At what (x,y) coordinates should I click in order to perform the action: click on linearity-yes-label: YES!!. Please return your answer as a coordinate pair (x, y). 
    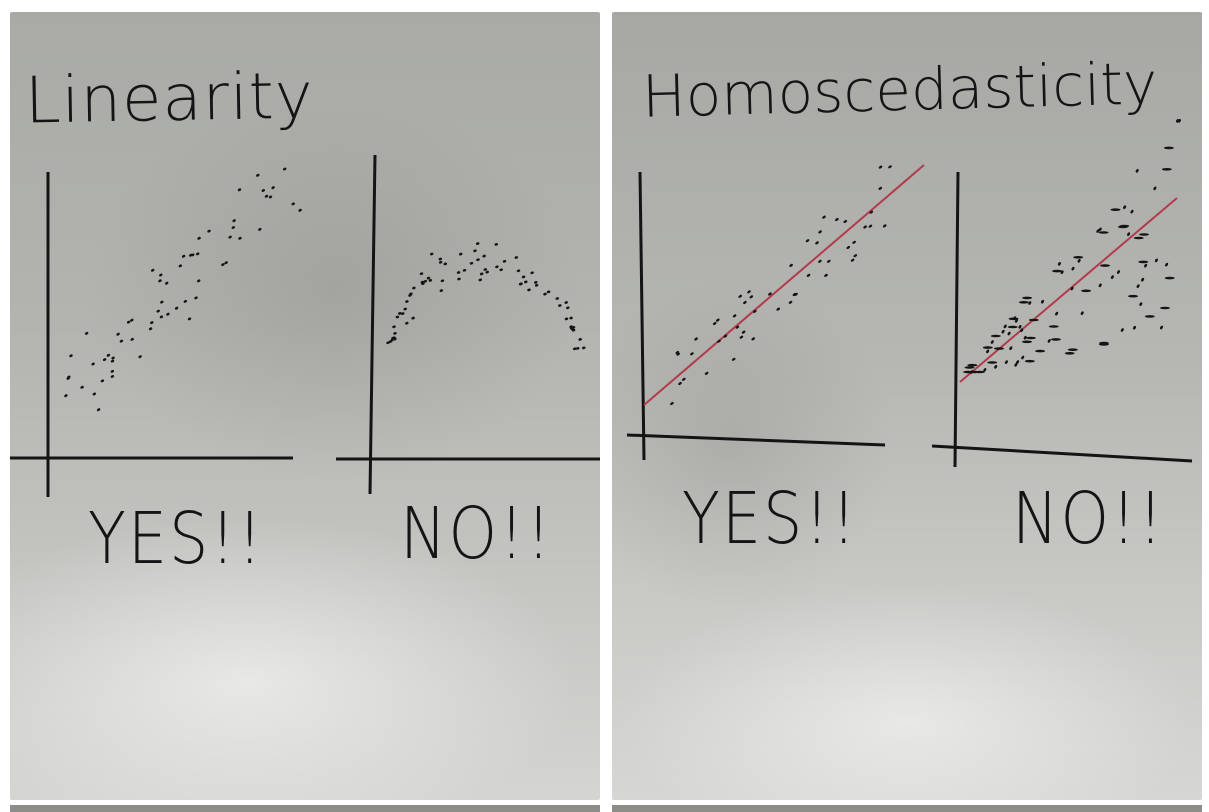
    Looking at the image, I should click on (176, 538).